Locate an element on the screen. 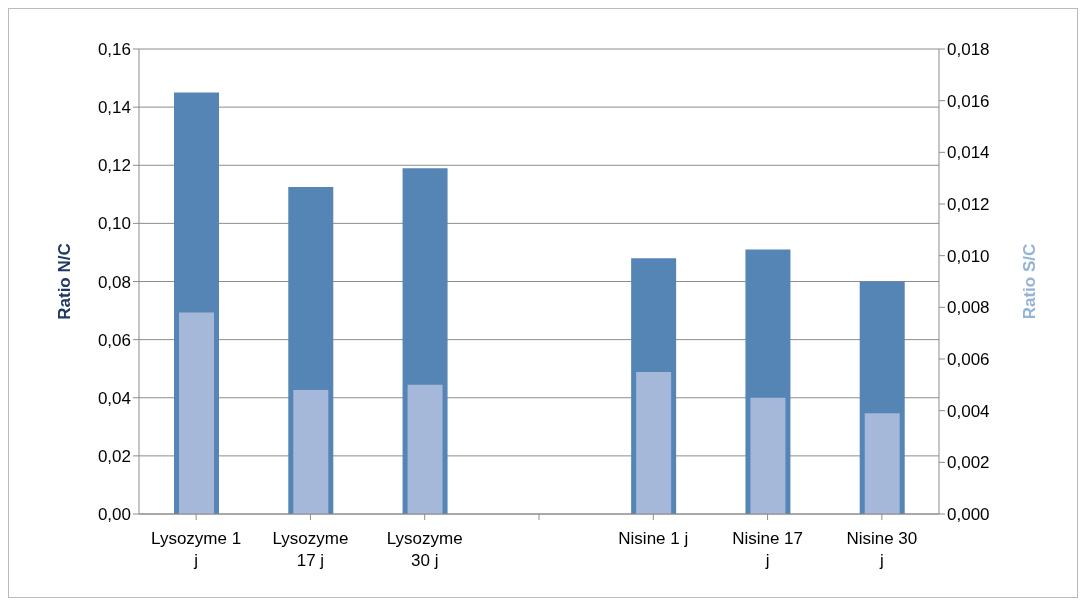  y-tick-label: 0,06 is located at coordinates (114, 340).